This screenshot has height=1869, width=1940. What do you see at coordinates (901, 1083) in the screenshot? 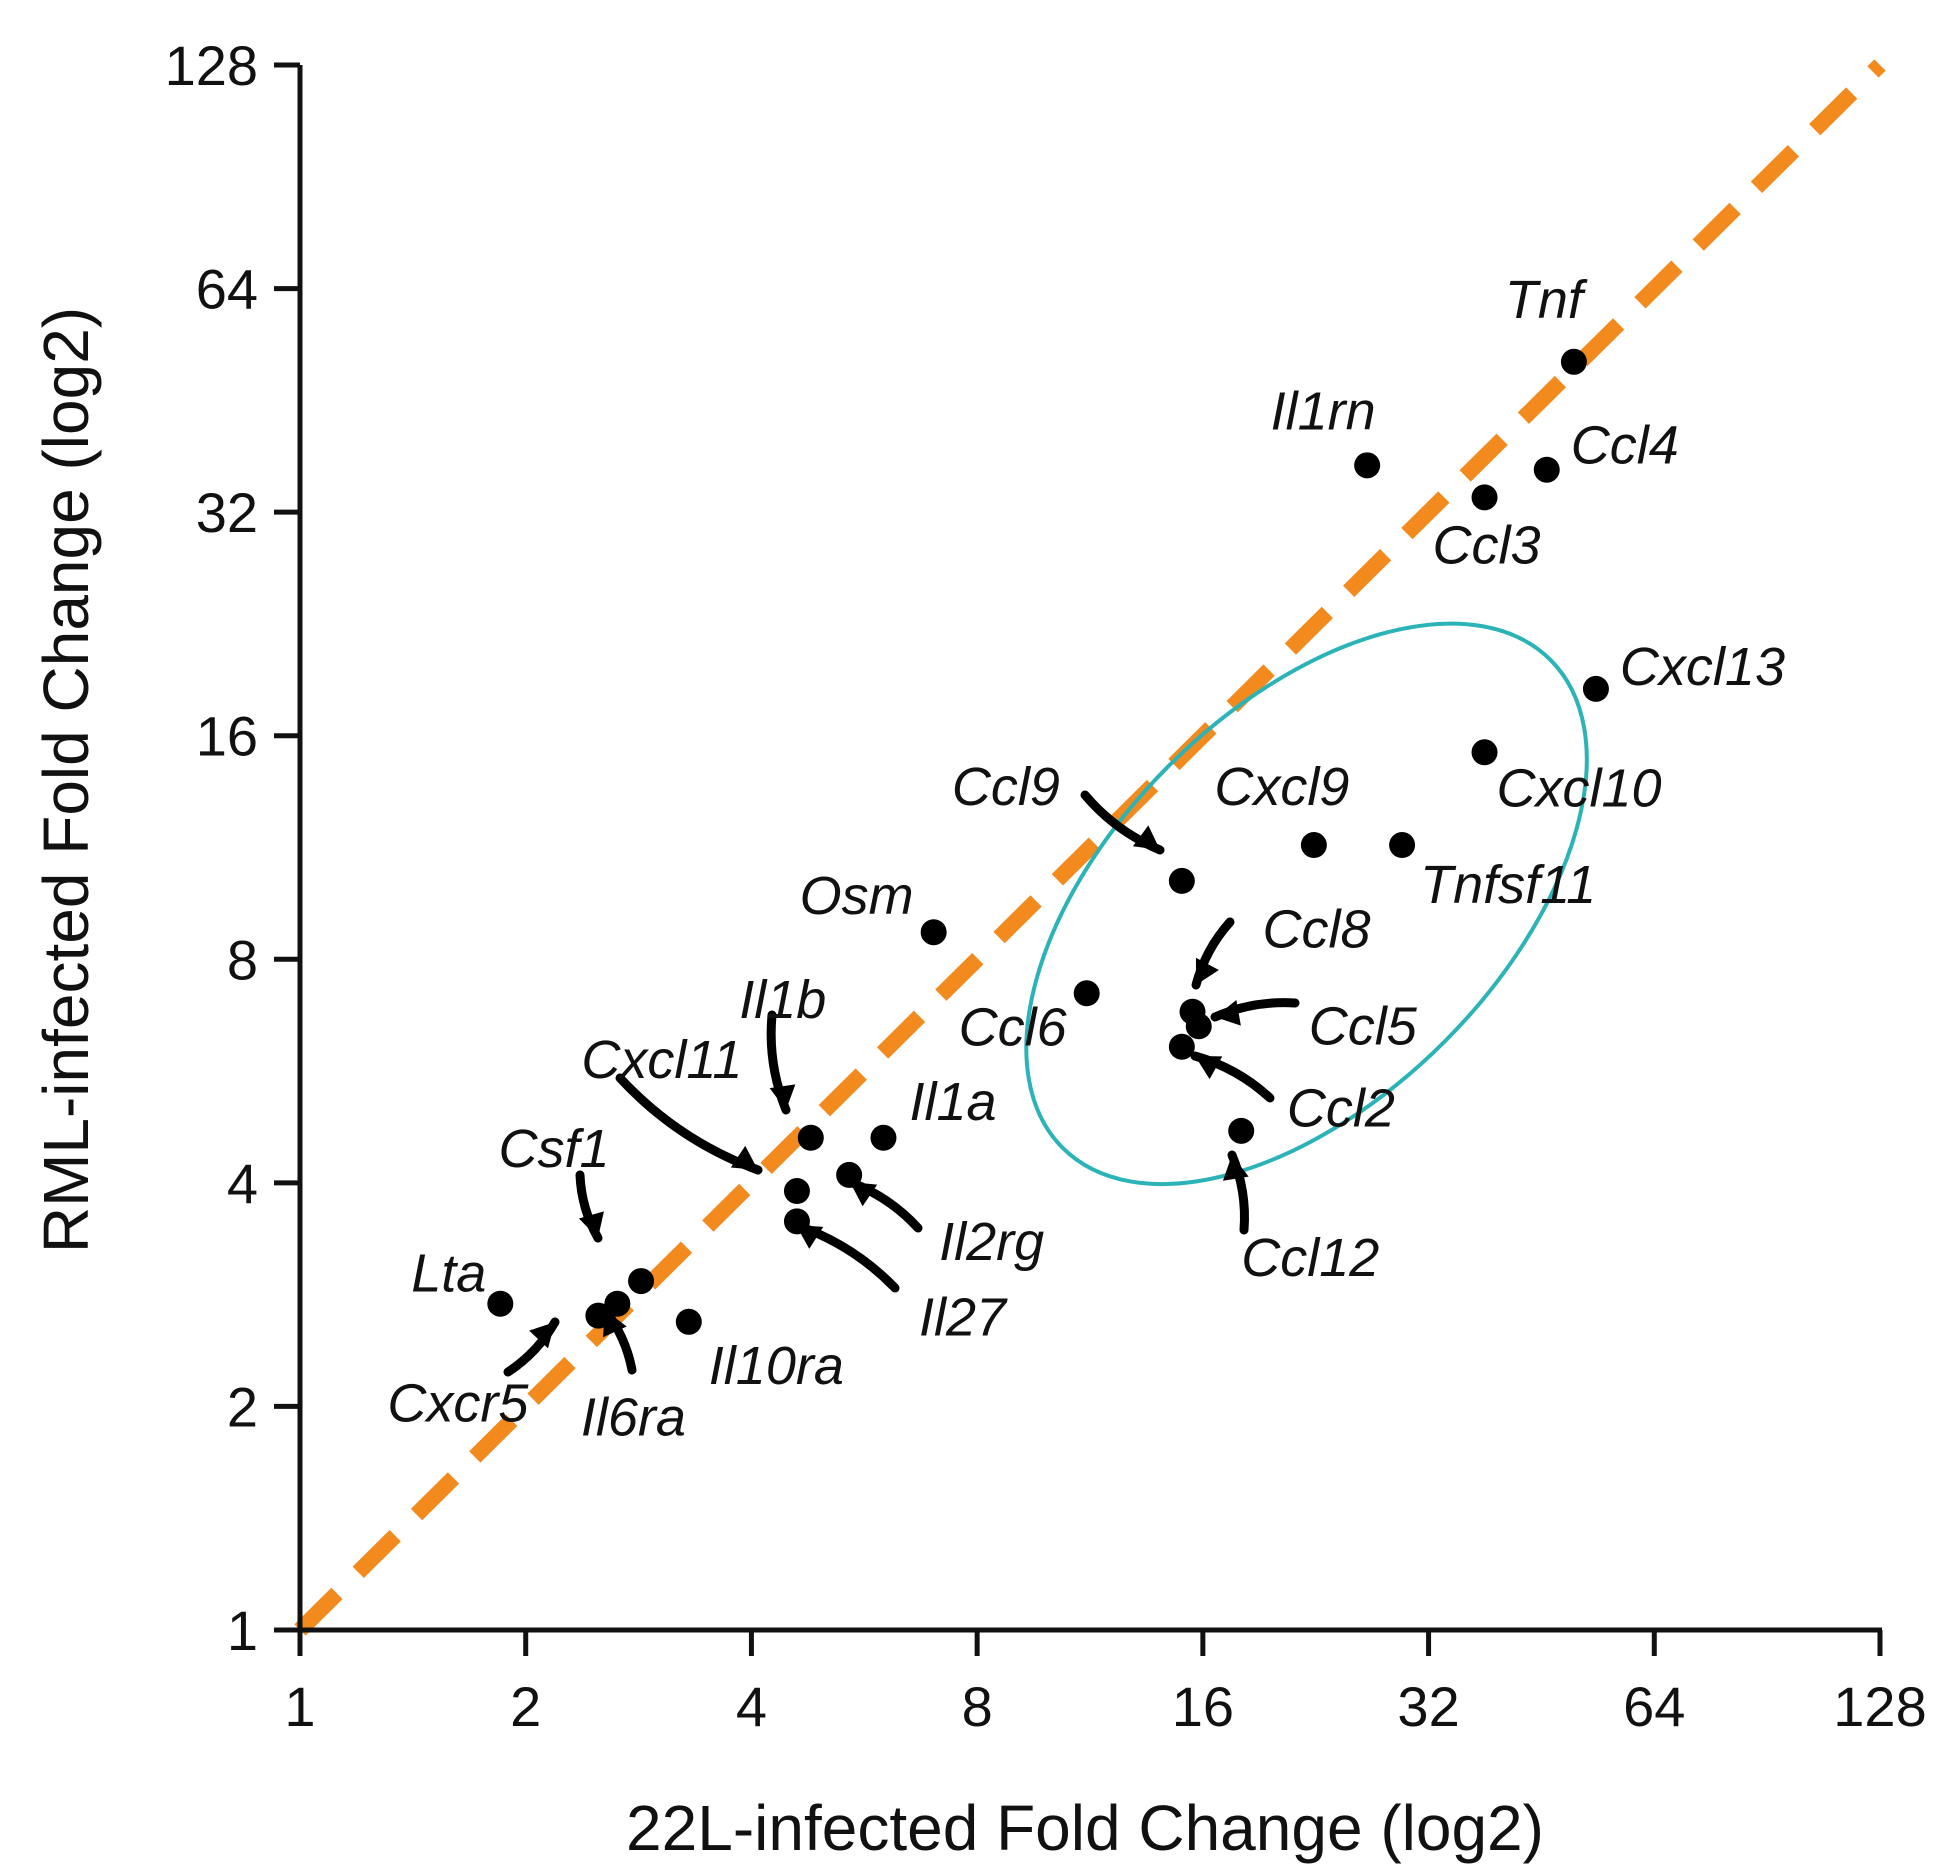
I see `leader-lines-layer` at bounding box center [901, 1083].